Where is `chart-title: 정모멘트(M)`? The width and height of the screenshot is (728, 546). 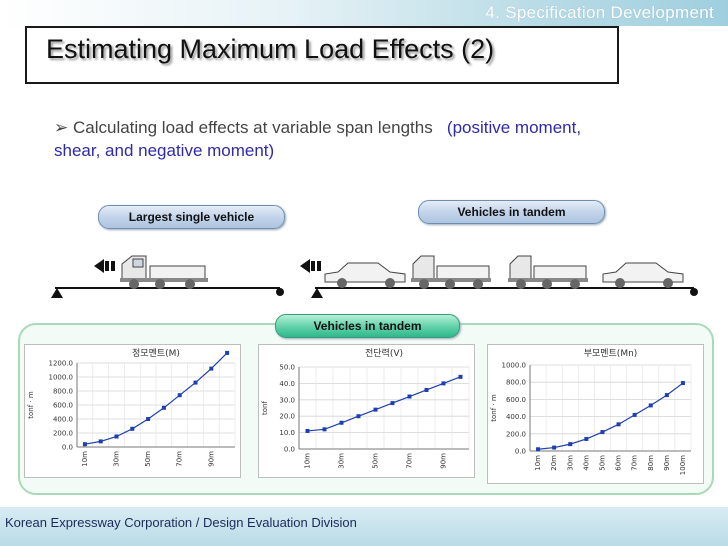 chart-title: 정모멘트(M) is located at coordinates (156, 353).